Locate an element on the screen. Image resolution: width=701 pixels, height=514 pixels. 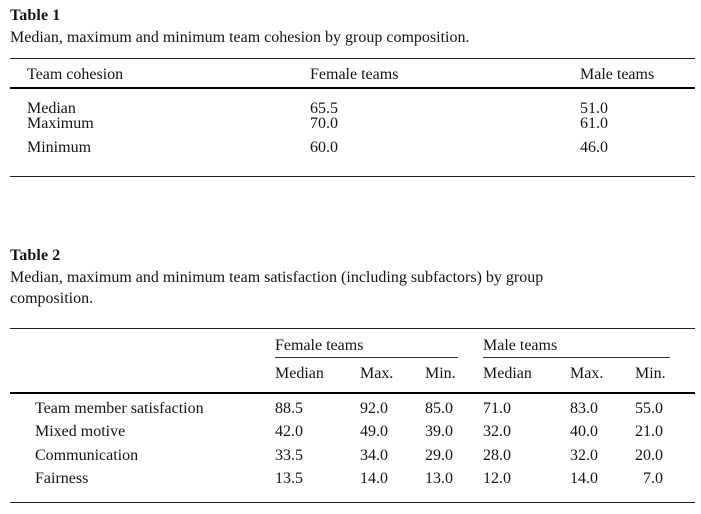
value-female-max: 92.0 is located at coordinates (374, 408).